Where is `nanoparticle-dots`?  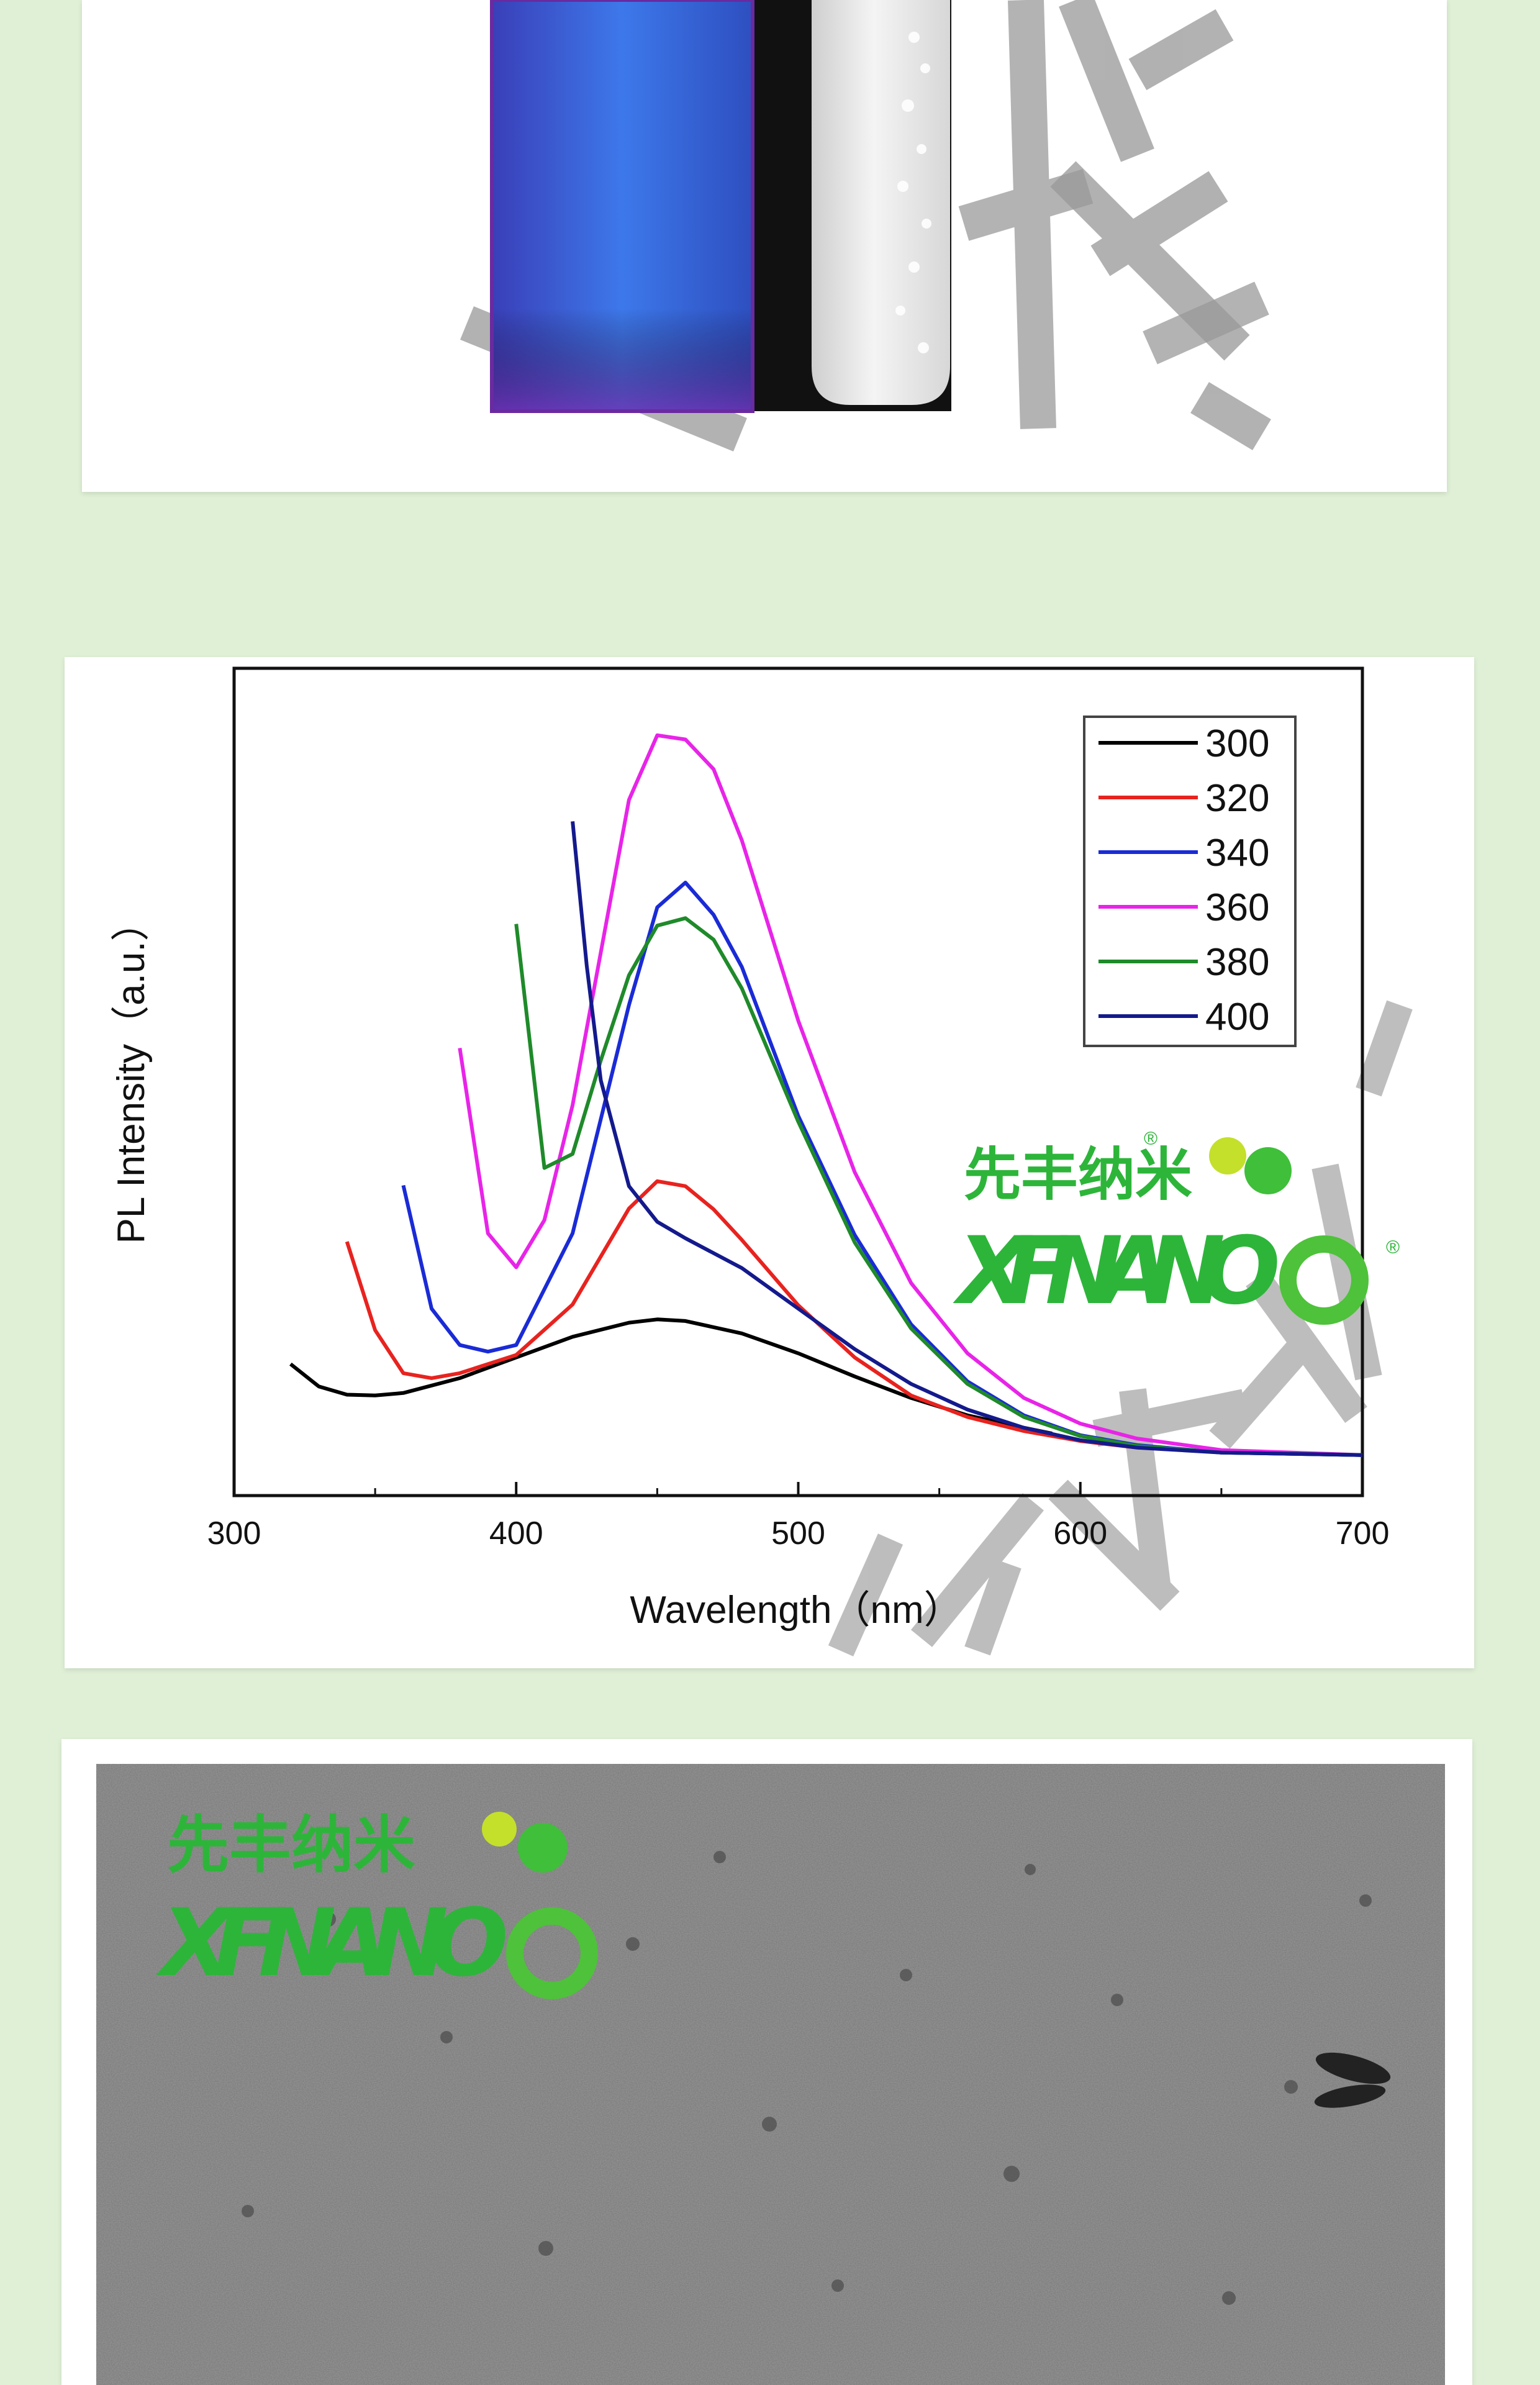
nanoparticle-dots is located at coordinates (807, 2078).